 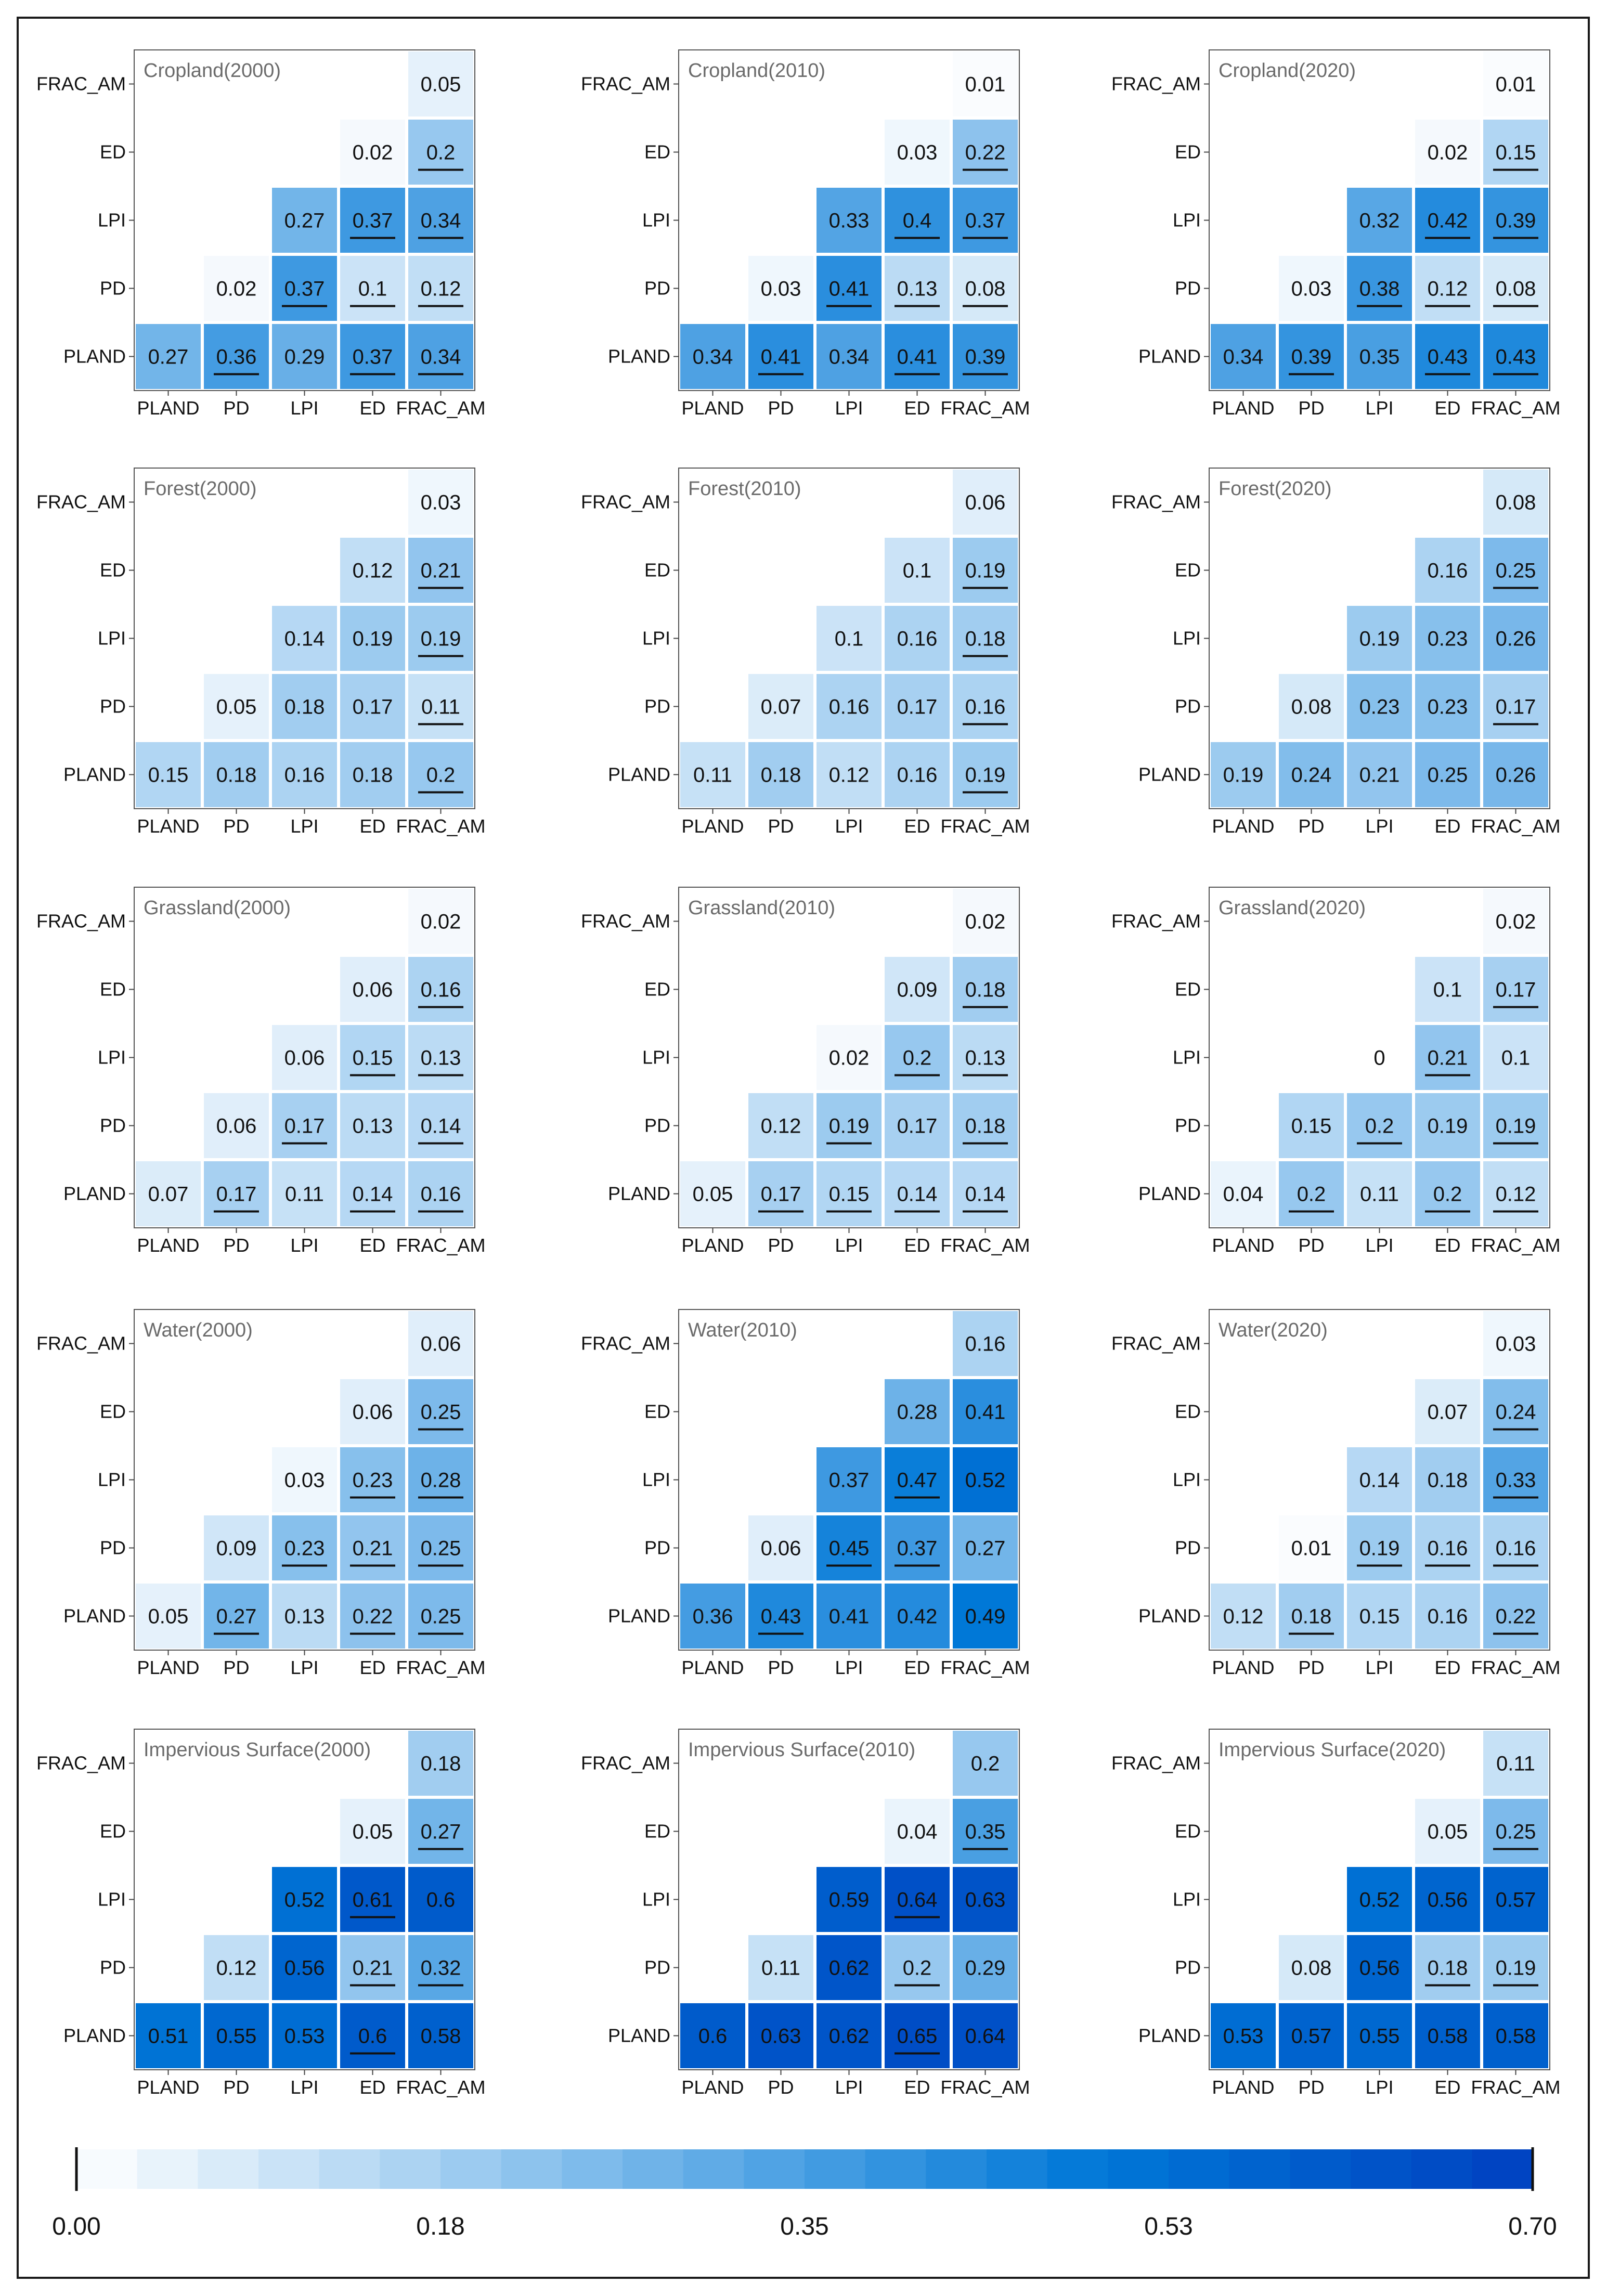 I want to click on cell-value-label: 0.02, so click(x=1516, y=922).